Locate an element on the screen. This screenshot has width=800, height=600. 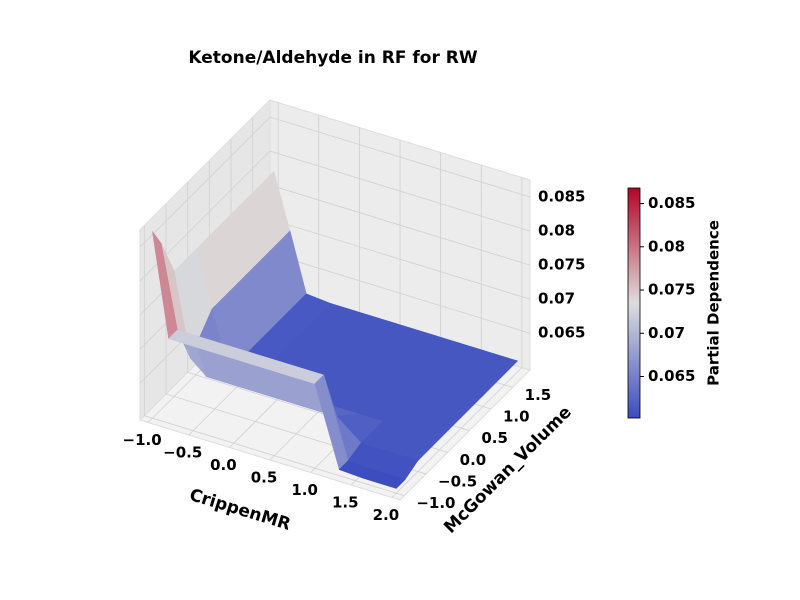
x-tick-label: −1.0 is located at coordinates (142, 440).